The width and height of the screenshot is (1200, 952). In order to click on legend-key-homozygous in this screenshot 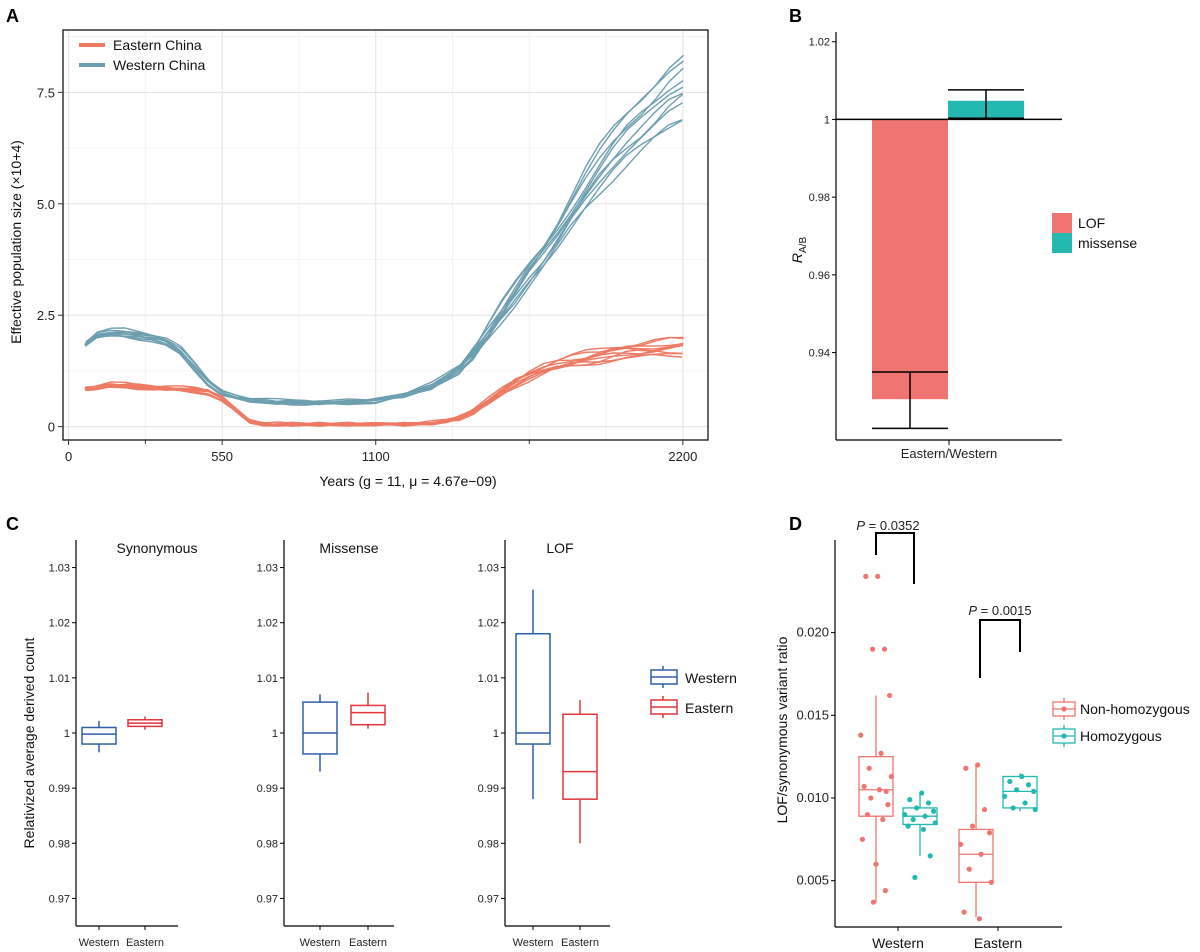, I will do `click(1064, 736)`.